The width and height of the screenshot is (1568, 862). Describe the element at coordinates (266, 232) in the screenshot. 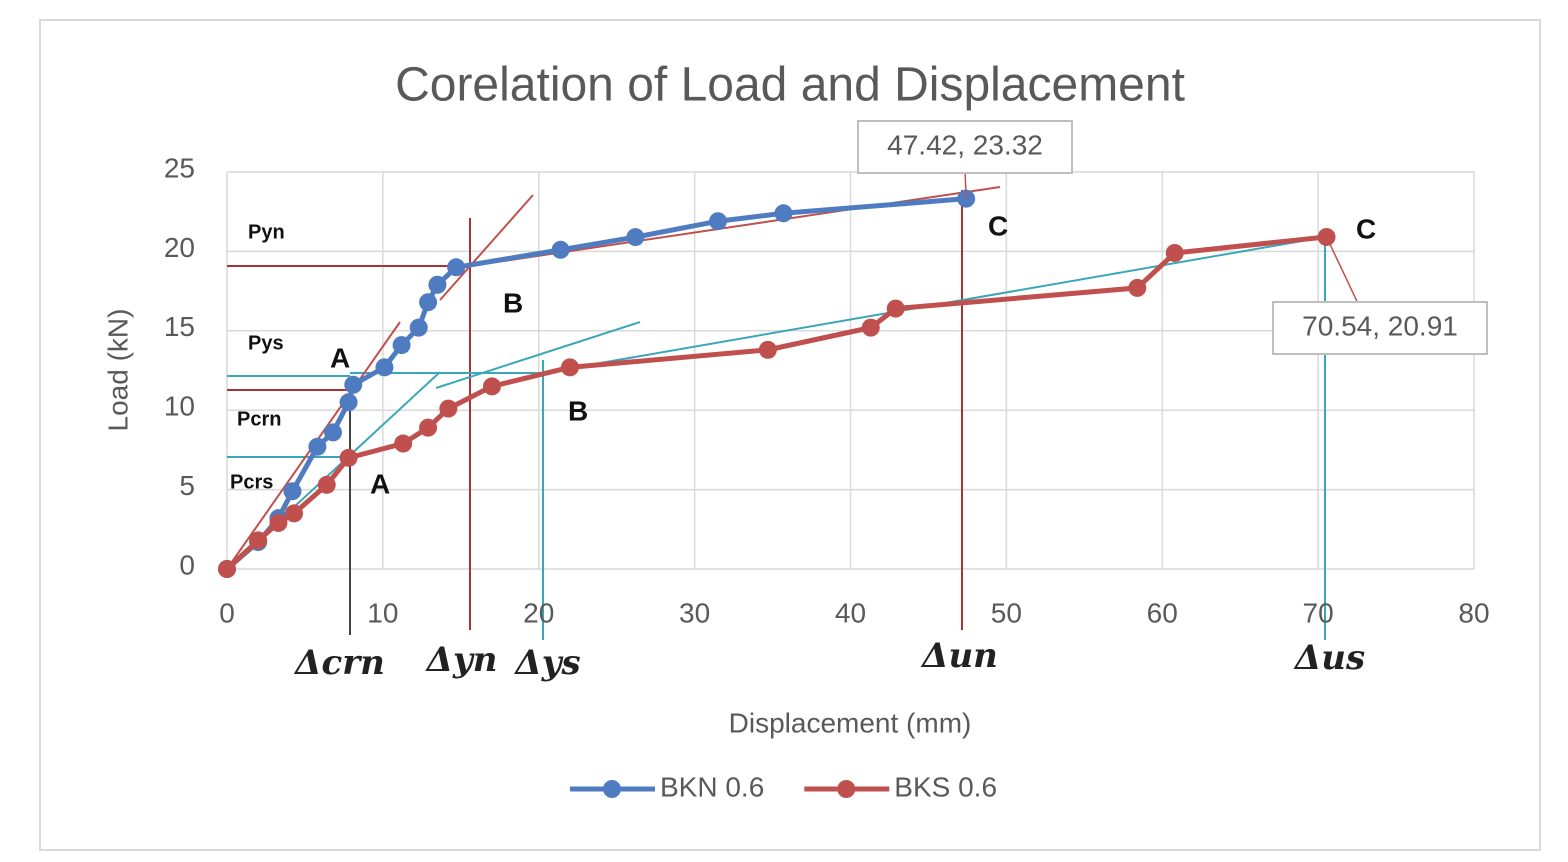

I see `annotation: Pyn` at that location.